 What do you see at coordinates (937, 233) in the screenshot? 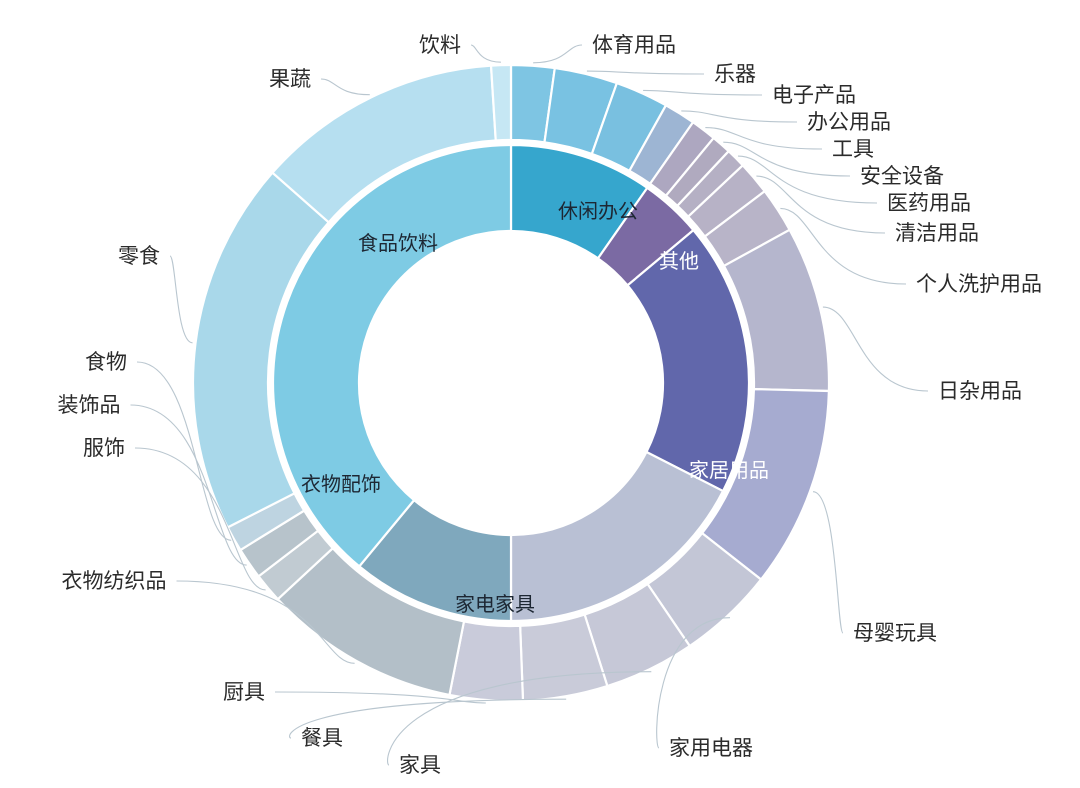
I see `outer-label-qingjieyongpin: 清洁用品` at bounding box center [937, 233].